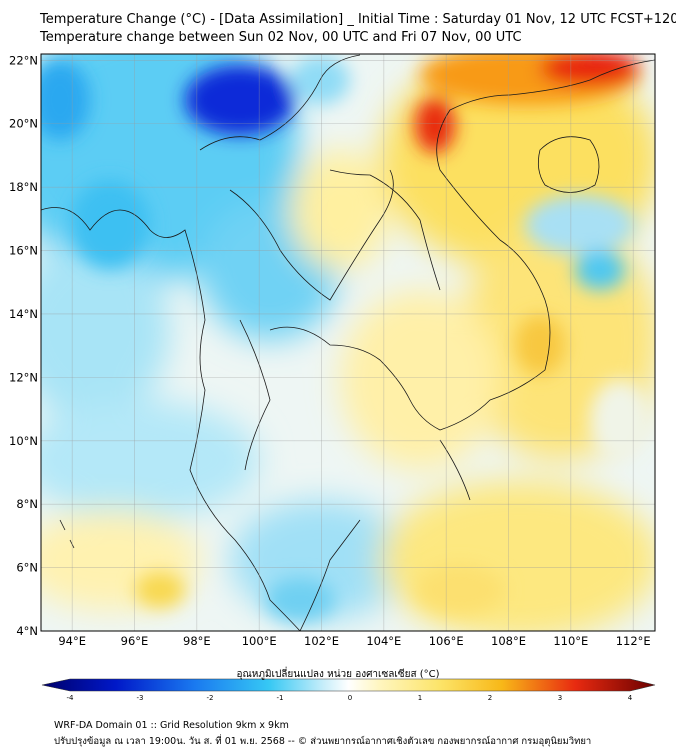  I want to click on colorbar-tick-label: -2, so click(210, 698).